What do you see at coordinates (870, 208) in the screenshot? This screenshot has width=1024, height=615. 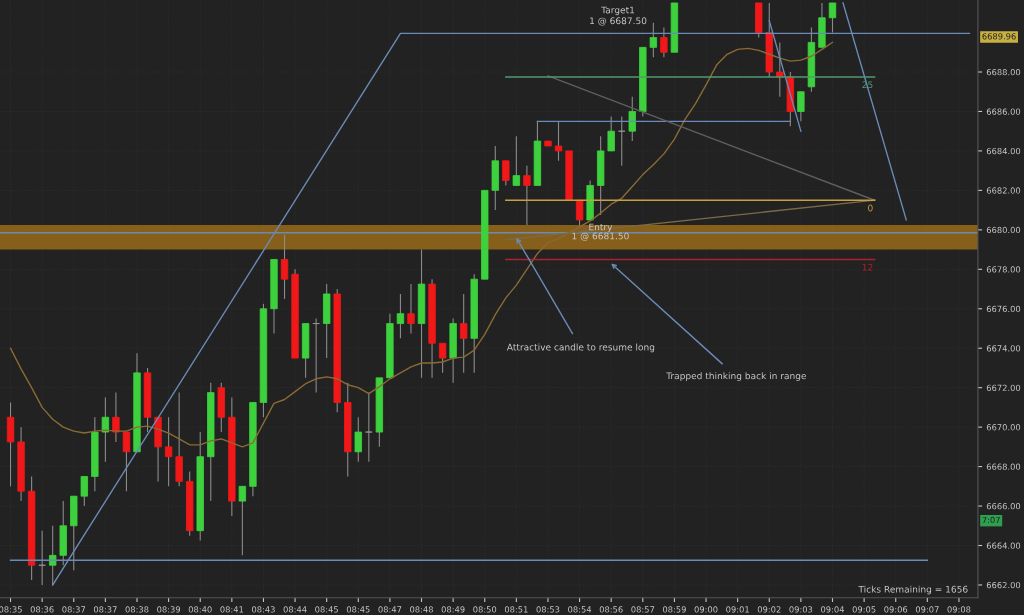 I see `series-label: 0` at bounding box center [870, 208].